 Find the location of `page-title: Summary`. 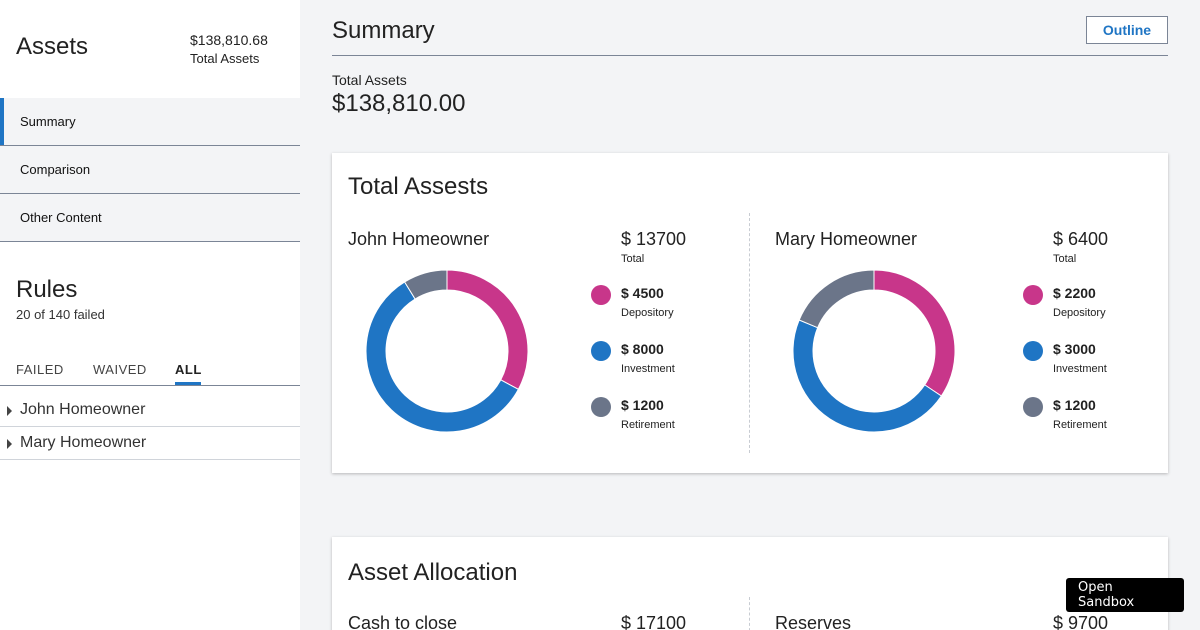

page-title: Summary is located at coordinates (383, 30).